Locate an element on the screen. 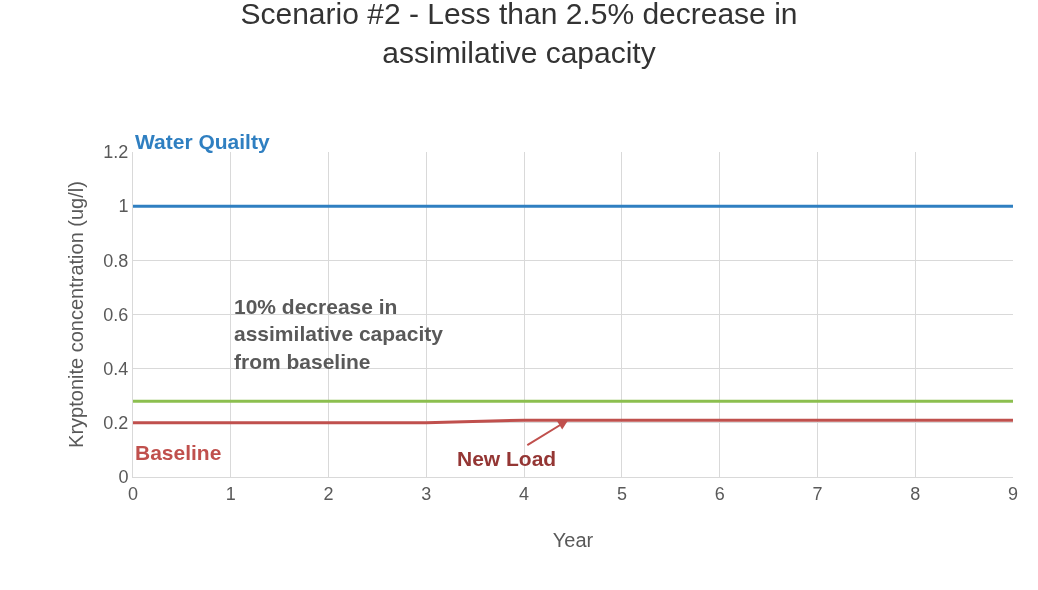 The height and width of the screenshot is (590, 1038). y-tick-label: 0.4 is located at coordinates (116, 368).